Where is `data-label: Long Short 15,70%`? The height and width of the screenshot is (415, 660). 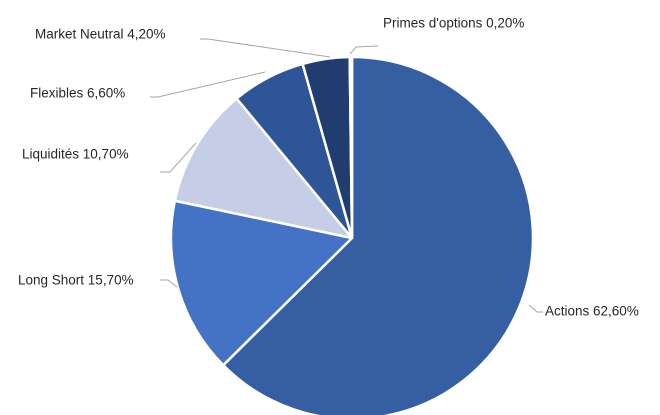 data-label: Long Short 15,70% is located at coordinates (76, 280).